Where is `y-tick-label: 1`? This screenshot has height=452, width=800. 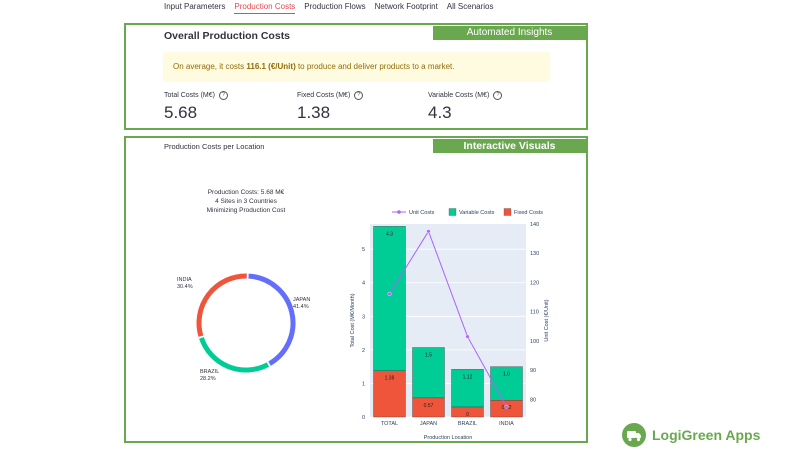 y-tick-label: 1 is located at coordinates (363, 384).